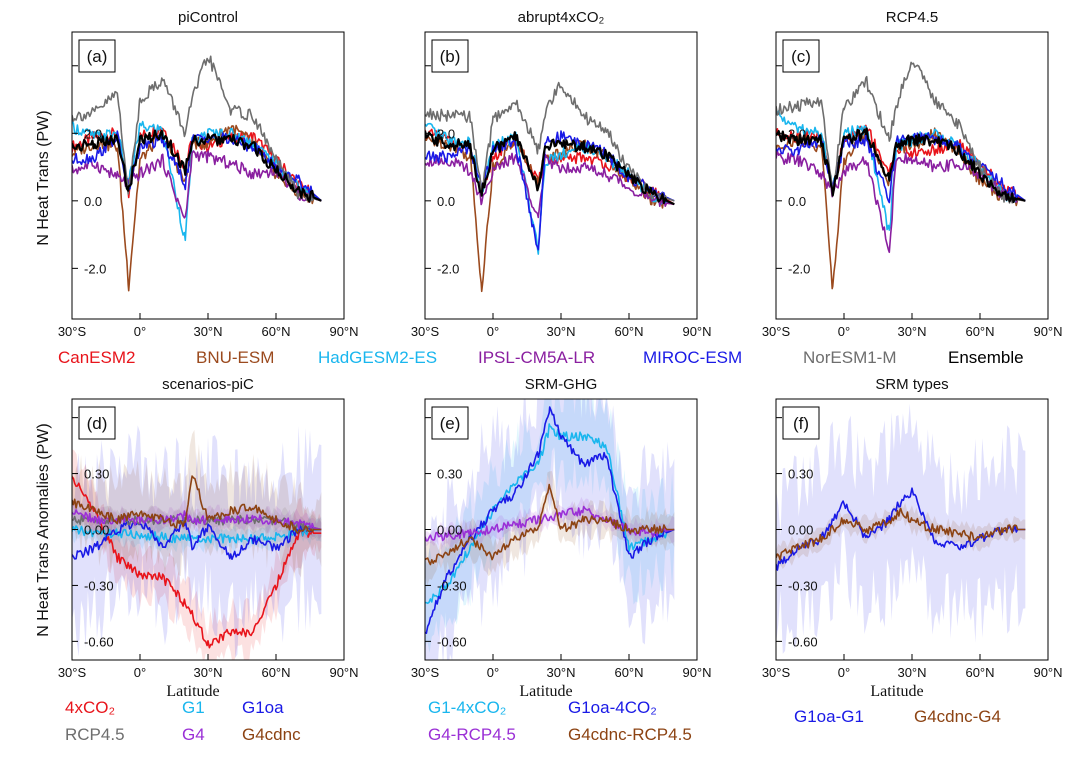 The width and height of the screenshot is (1073, 766). I want to click on legend-d-G1oa: G1oa, so click(263, 707).